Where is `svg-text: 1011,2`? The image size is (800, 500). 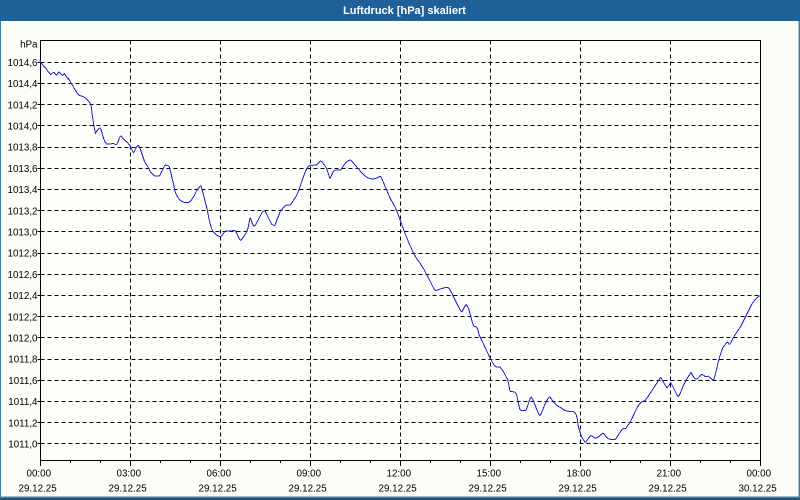 svg-text: 1011,2 is located at coordinates (22, 423).